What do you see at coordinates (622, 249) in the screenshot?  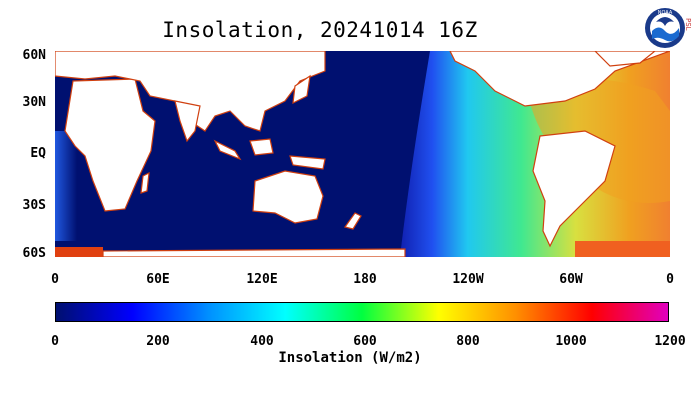 I see `southern-day-strip` at bounding box center [622, 249].